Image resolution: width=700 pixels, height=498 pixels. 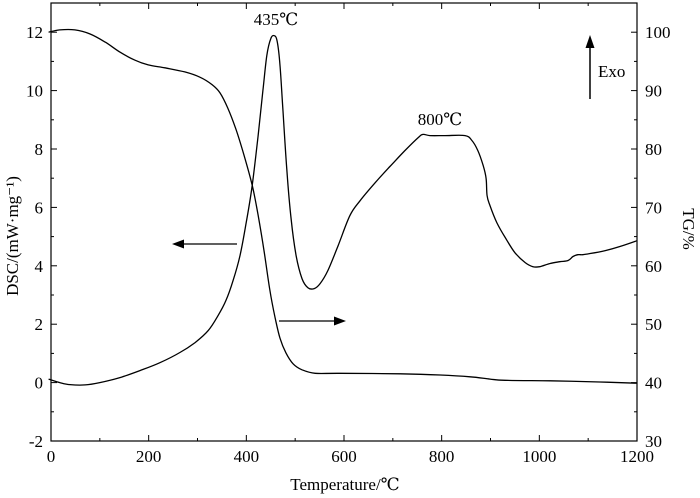 What do you see at coordinates (276, 19) in the screenshot?
I see `peak-435-label: 435℃` at bounding box center [276, 19].